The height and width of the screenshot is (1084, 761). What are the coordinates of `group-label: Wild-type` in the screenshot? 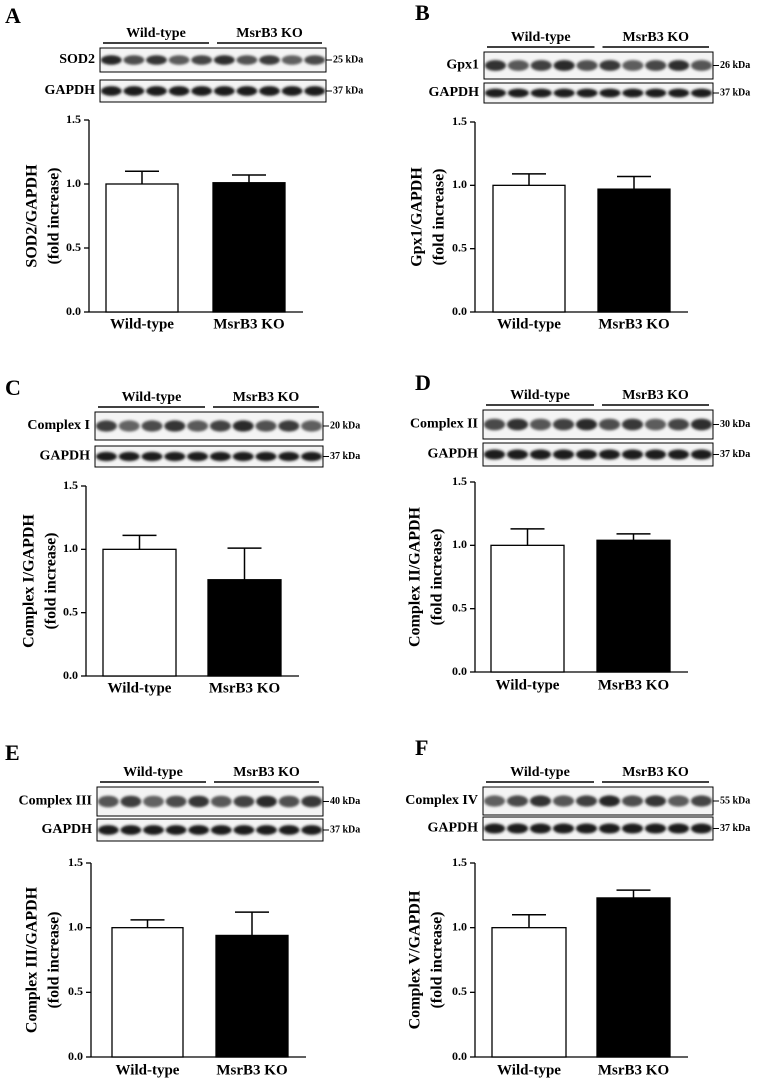 It's located at (153, 772).